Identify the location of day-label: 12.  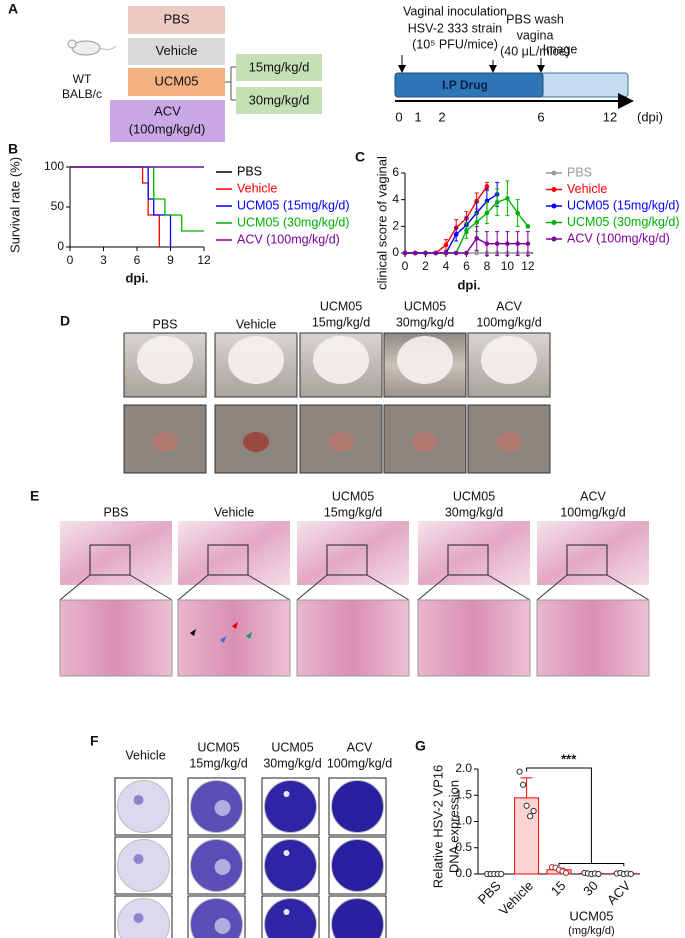
(610, 116).